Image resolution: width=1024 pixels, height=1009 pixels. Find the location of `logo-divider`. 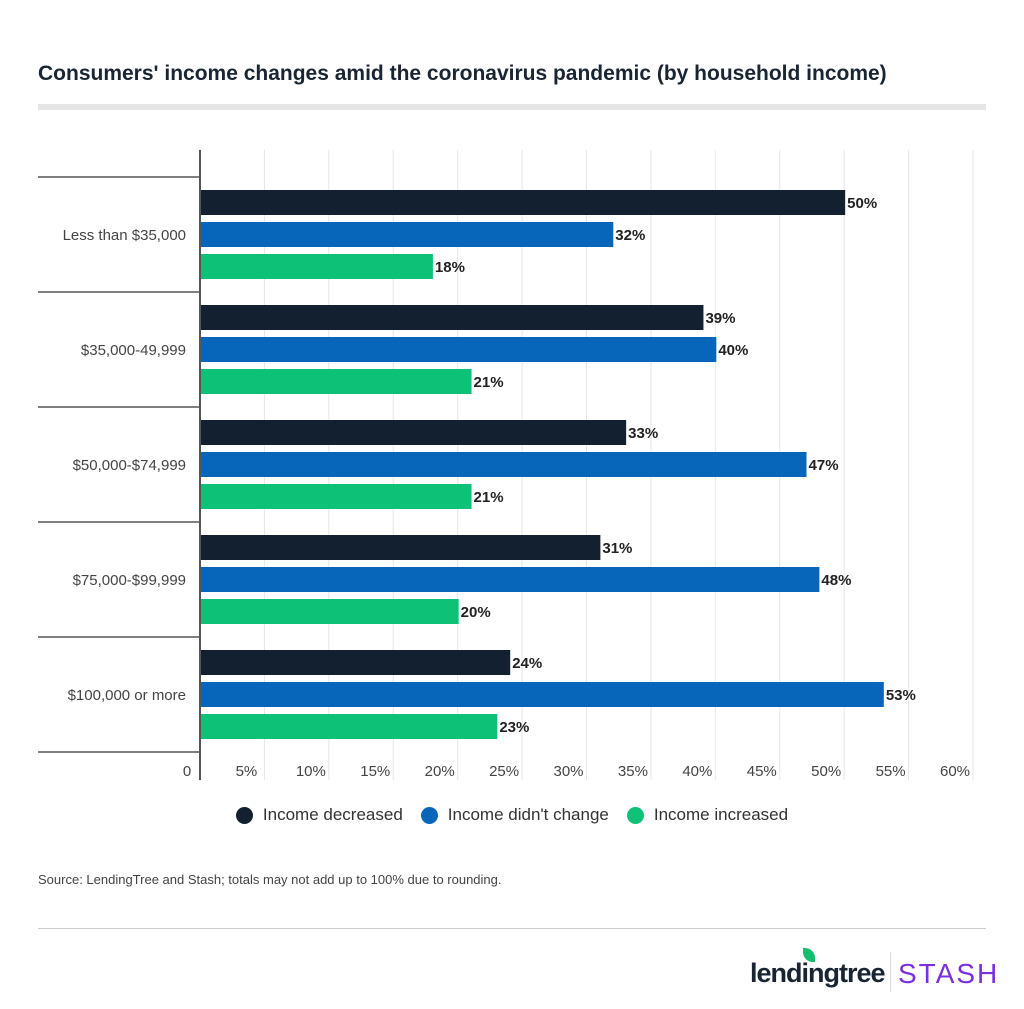

logo-divider is located at coordinates (890, 972).